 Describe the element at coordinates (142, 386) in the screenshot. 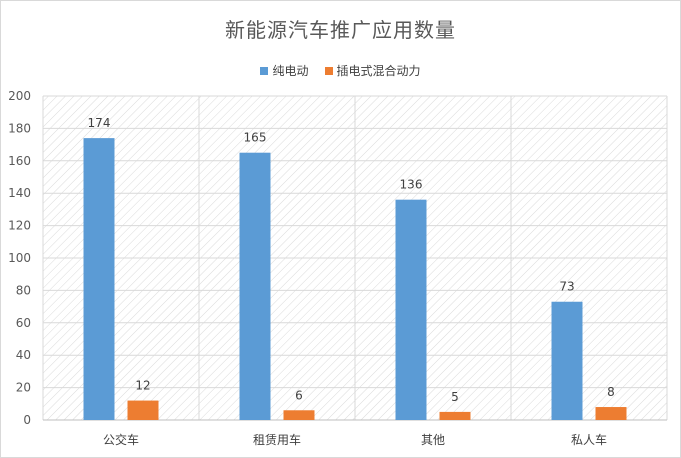

I see `data-label: 12` at that location.